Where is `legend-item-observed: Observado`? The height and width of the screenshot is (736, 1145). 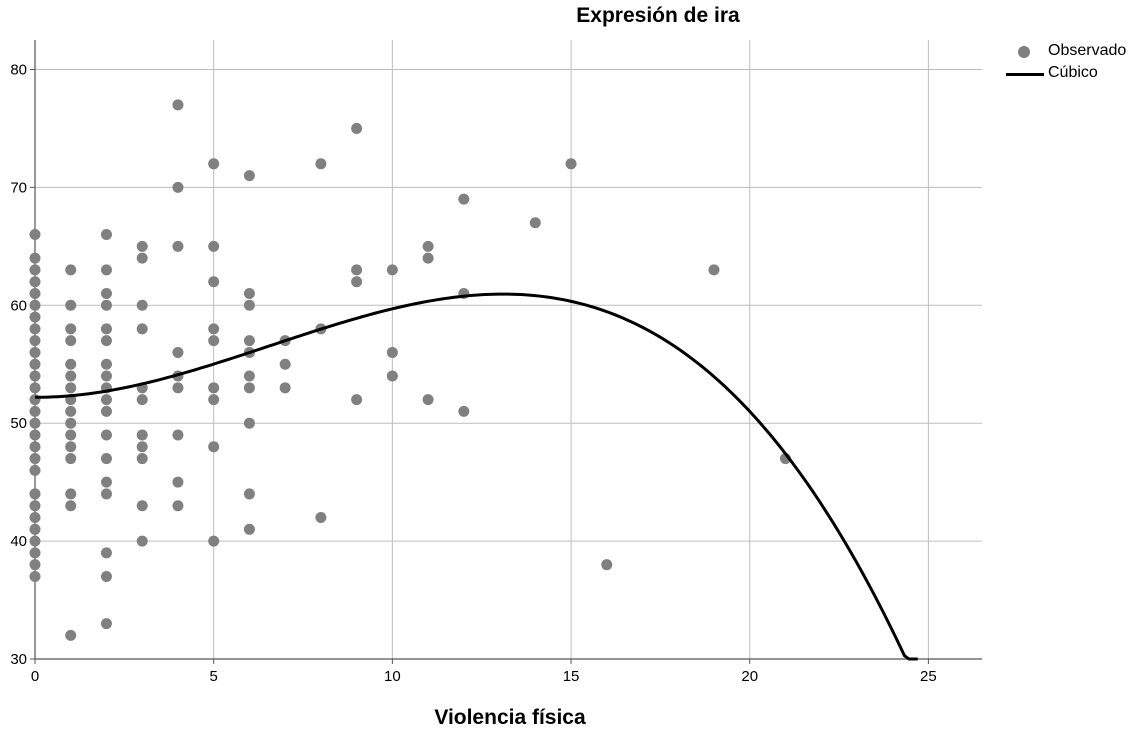 legend-item-observed: Observado is located at coordinates (1072, 53).